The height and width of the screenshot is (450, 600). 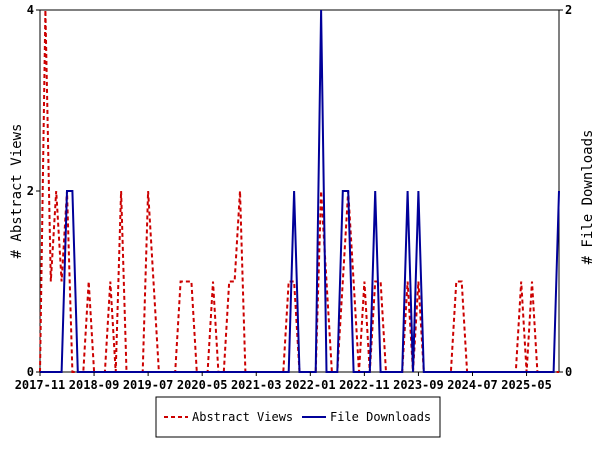 I want to click on x-tick-label: 2018-09, so click(x=94, y=385).